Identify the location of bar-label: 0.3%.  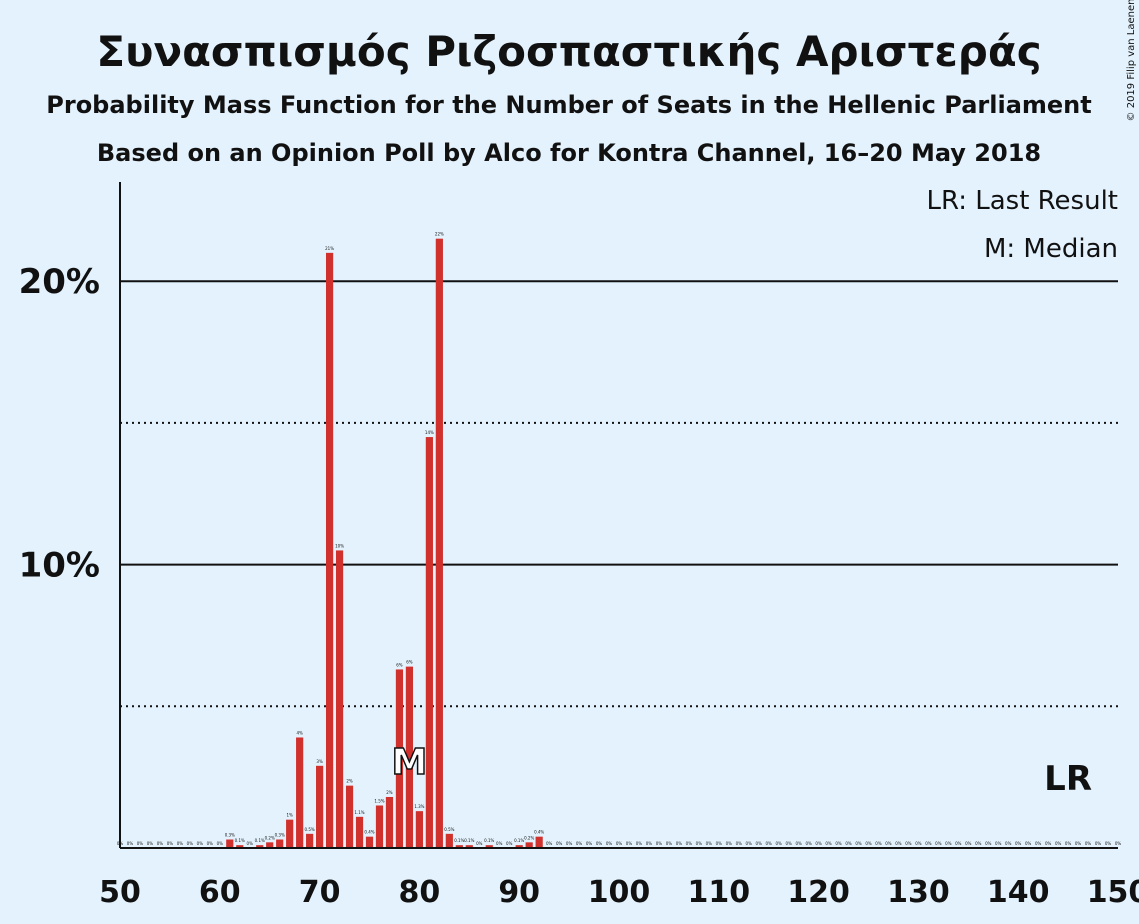
(280, 834).